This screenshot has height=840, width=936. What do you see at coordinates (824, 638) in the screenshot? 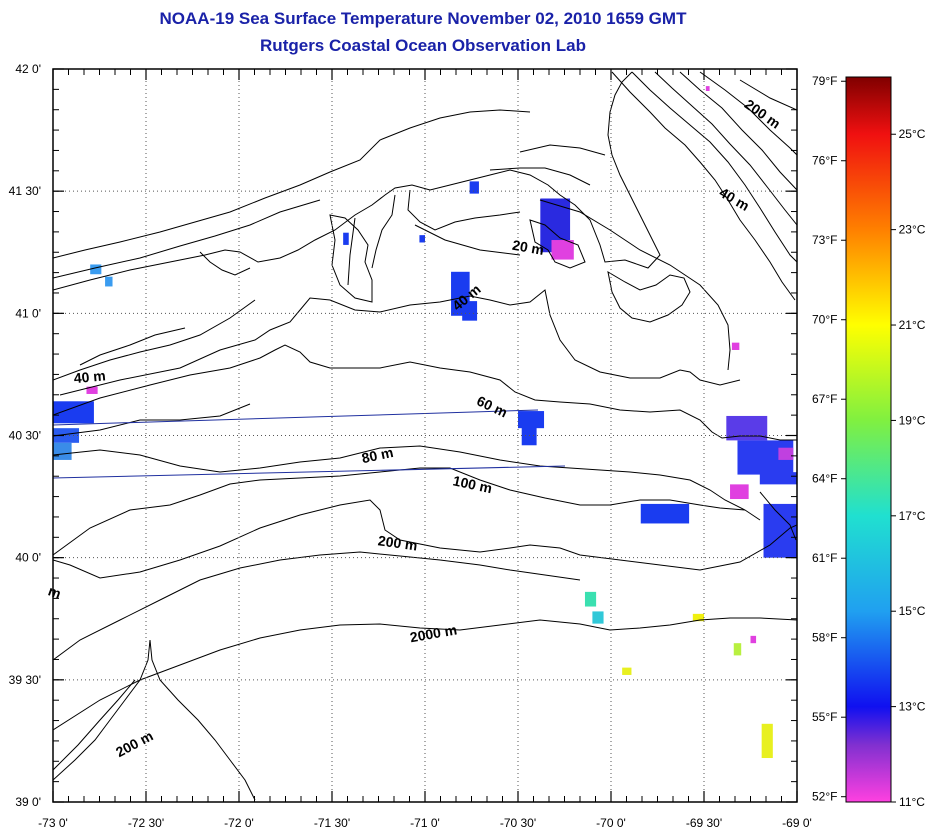
I see `fahrenheit-label: 58°F` at bounding box center [824, 638].